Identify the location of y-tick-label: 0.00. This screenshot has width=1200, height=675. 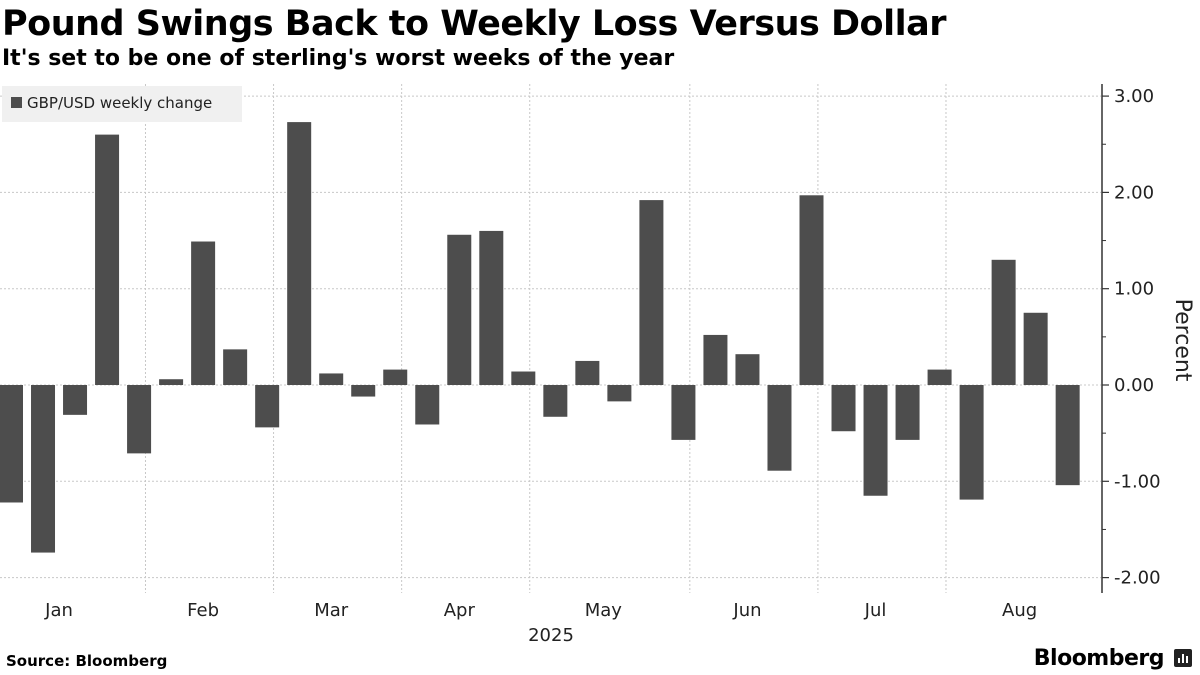
(1134, 385).